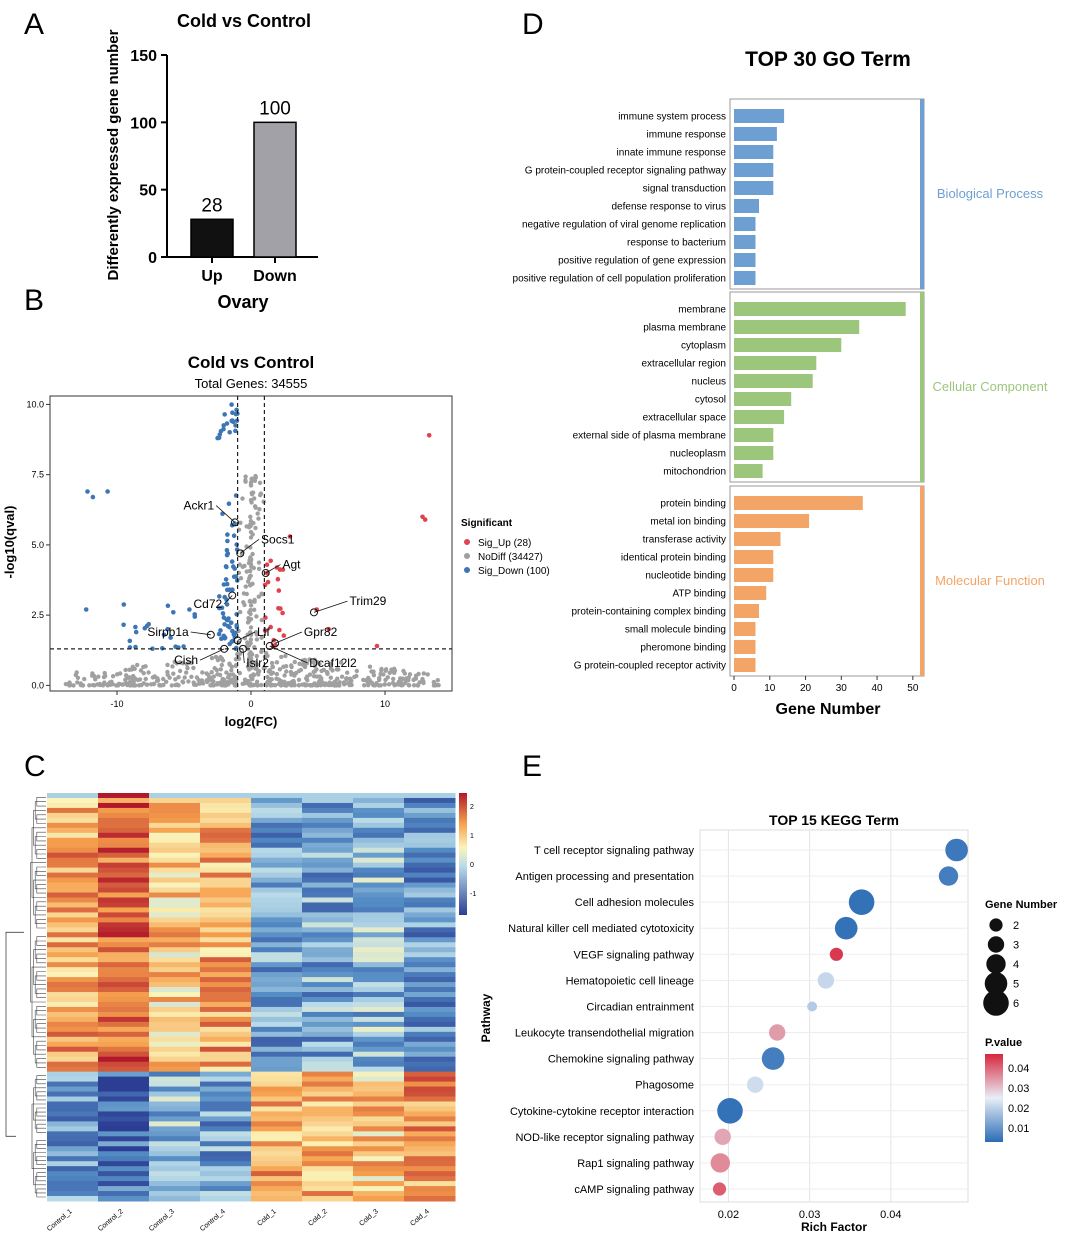 This screenshot has width=1065, height=1236. Describe the element at coordinates (473, 894) in the screenshot. I see `heatmap-colorbar-tick: -1` at that location.